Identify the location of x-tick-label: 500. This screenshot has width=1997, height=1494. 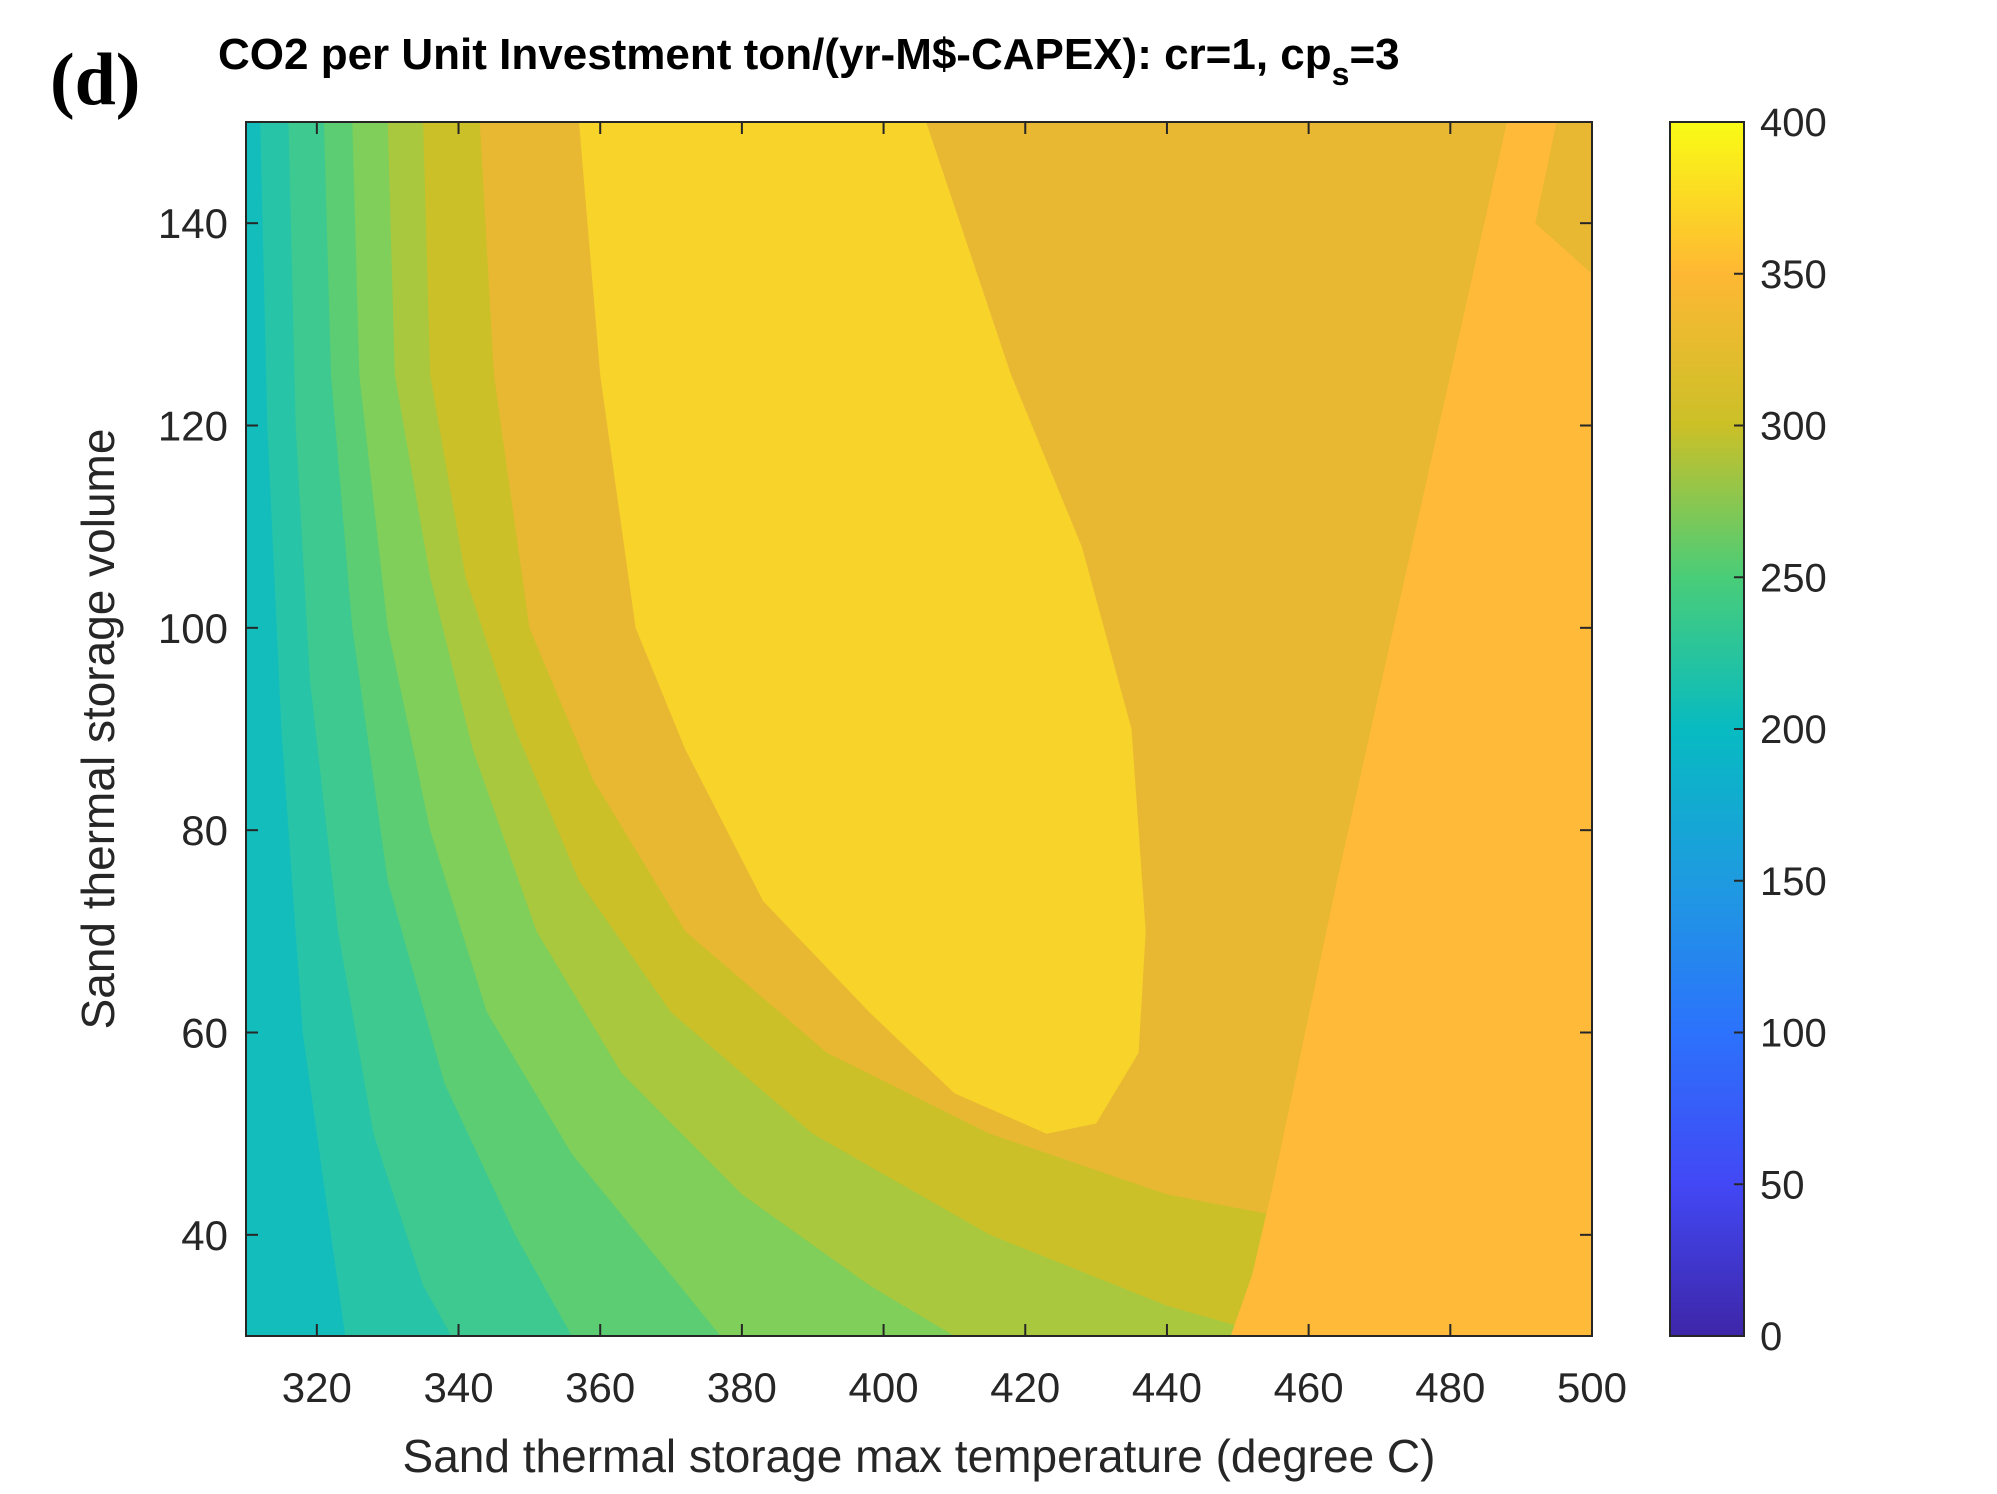
(1592, 1387).